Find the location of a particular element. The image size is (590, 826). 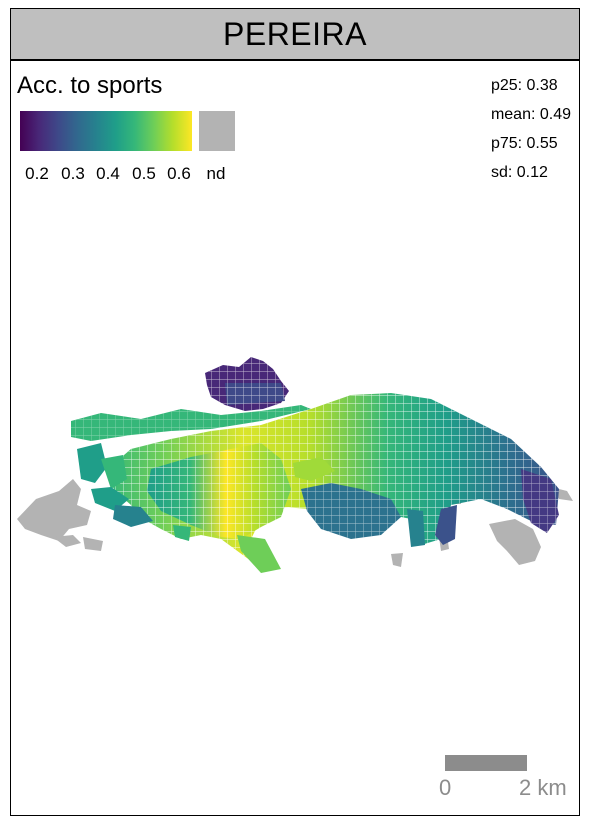

scale-bar is located at coordinates (486, 763).